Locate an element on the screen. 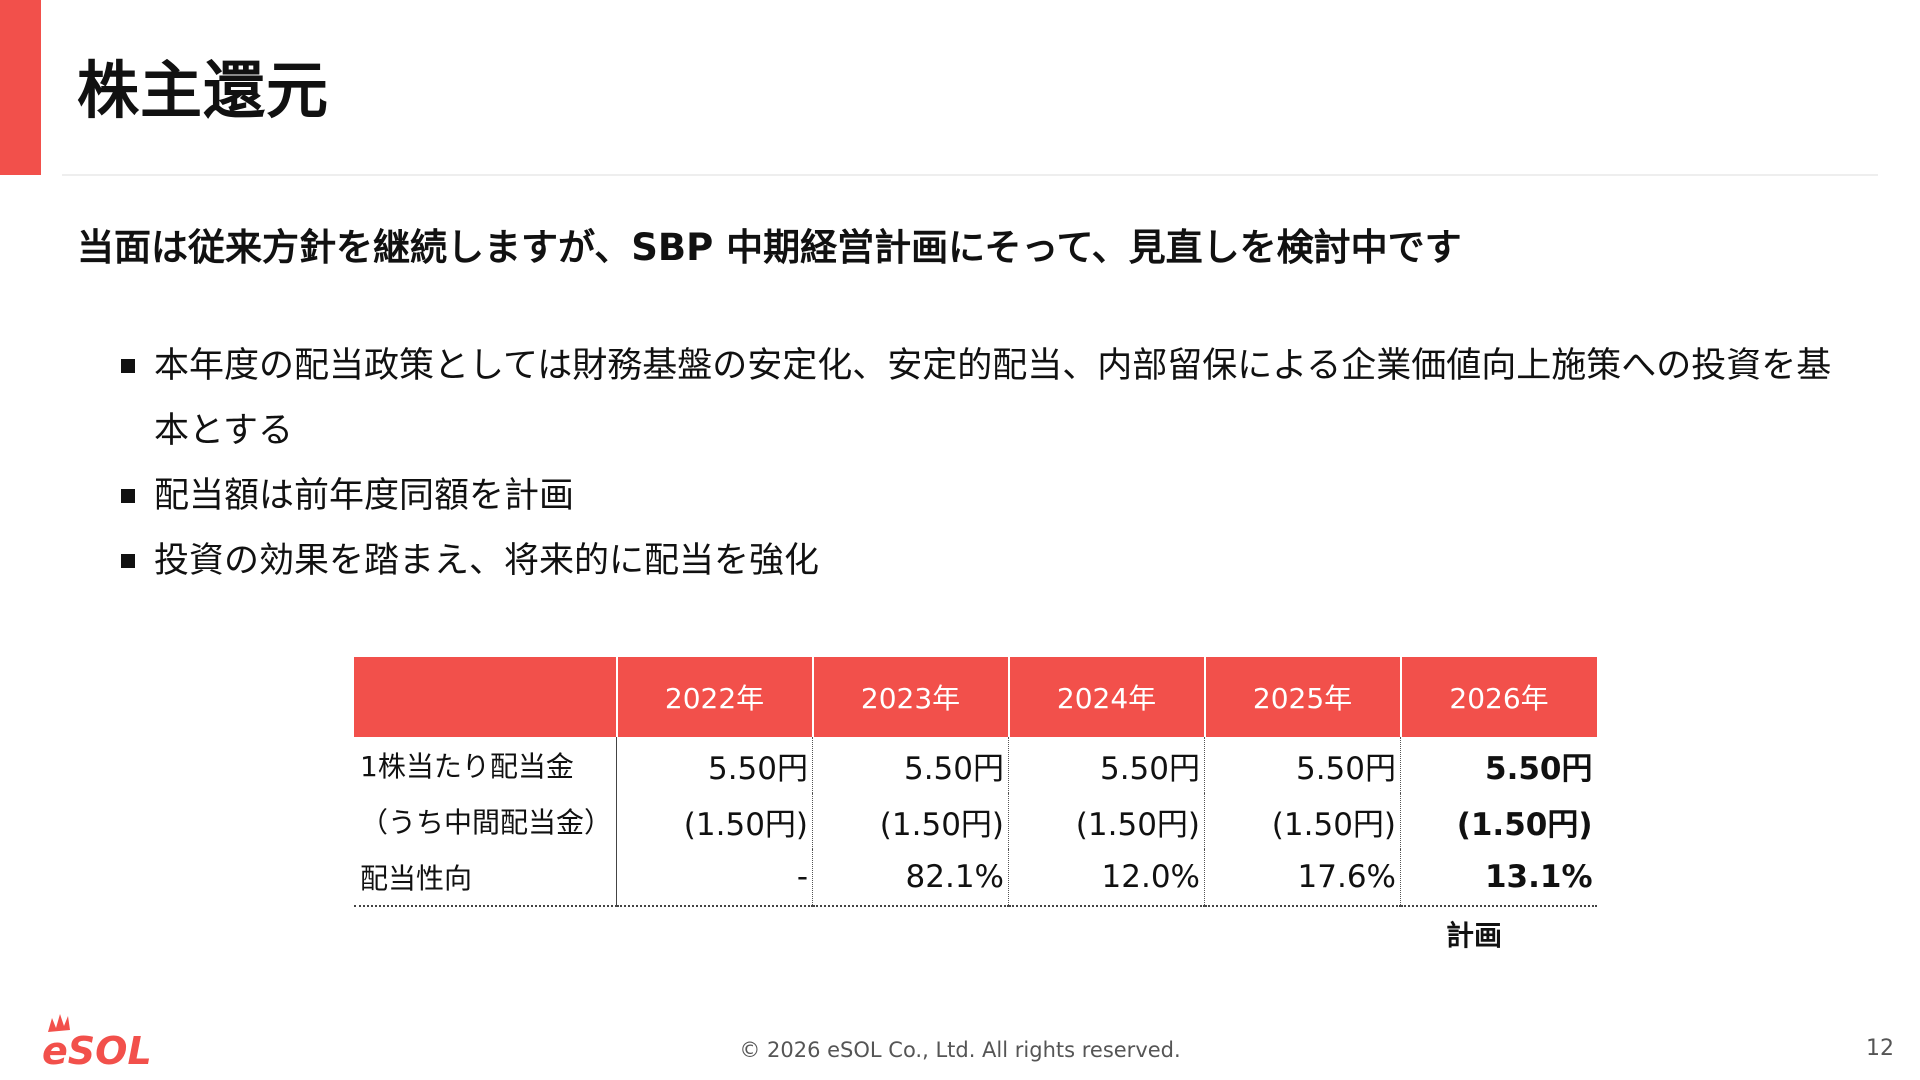 Image resolution: width=1920 pixels, height=1080 pixels. table-header-cell is located at coordinates (486, 697).